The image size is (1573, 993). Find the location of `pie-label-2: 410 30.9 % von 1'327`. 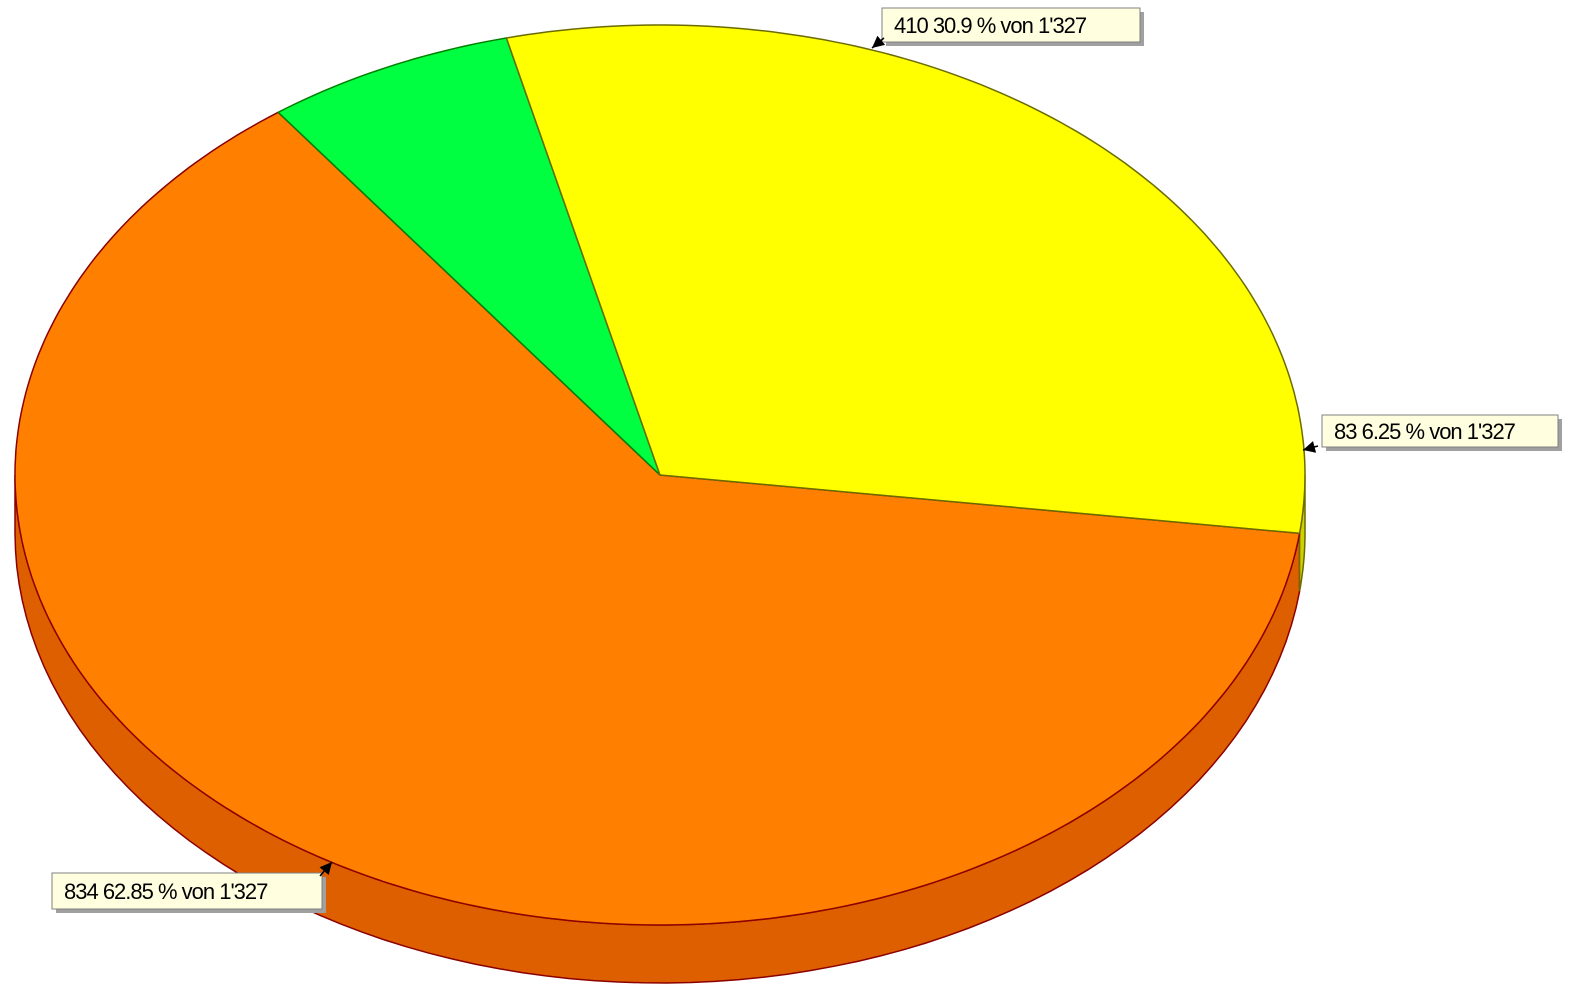

pie-label-2: 410 30.9 % von 1'327 is located at coordinates (1007, 28).